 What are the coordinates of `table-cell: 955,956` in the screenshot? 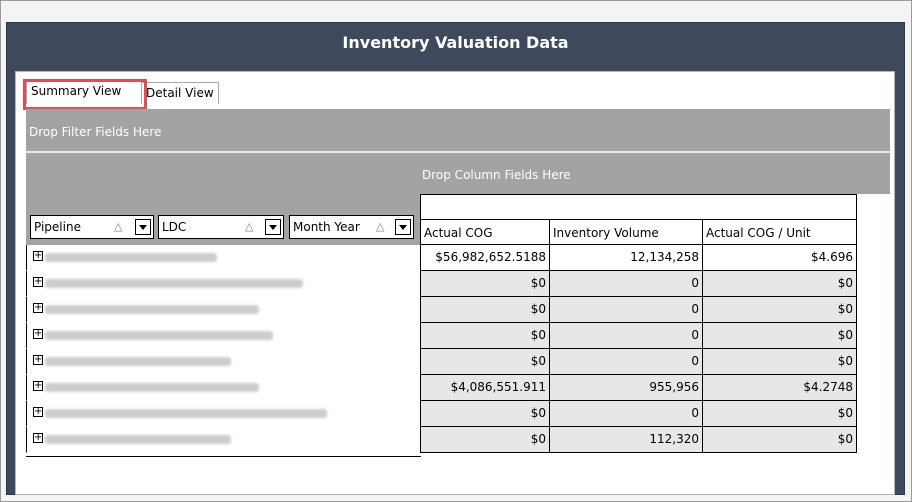 It's located at (626, 388).